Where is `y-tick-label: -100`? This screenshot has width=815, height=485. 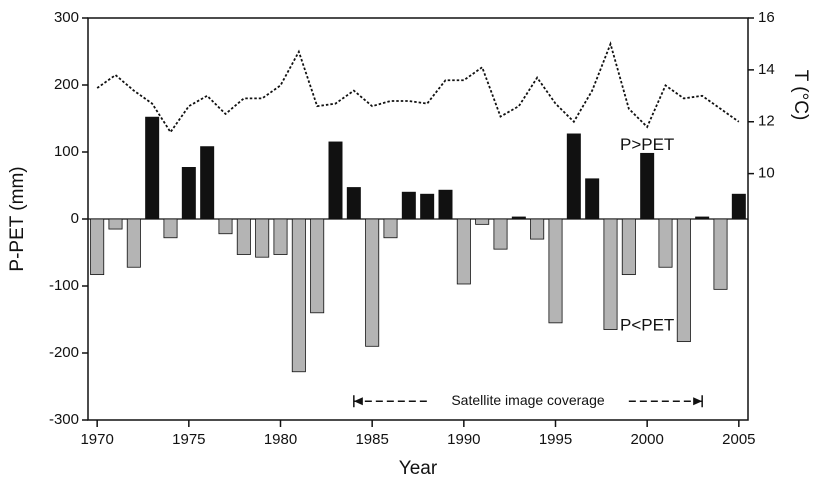 y-tick-label: -100 is located at coordinates (64, 285).